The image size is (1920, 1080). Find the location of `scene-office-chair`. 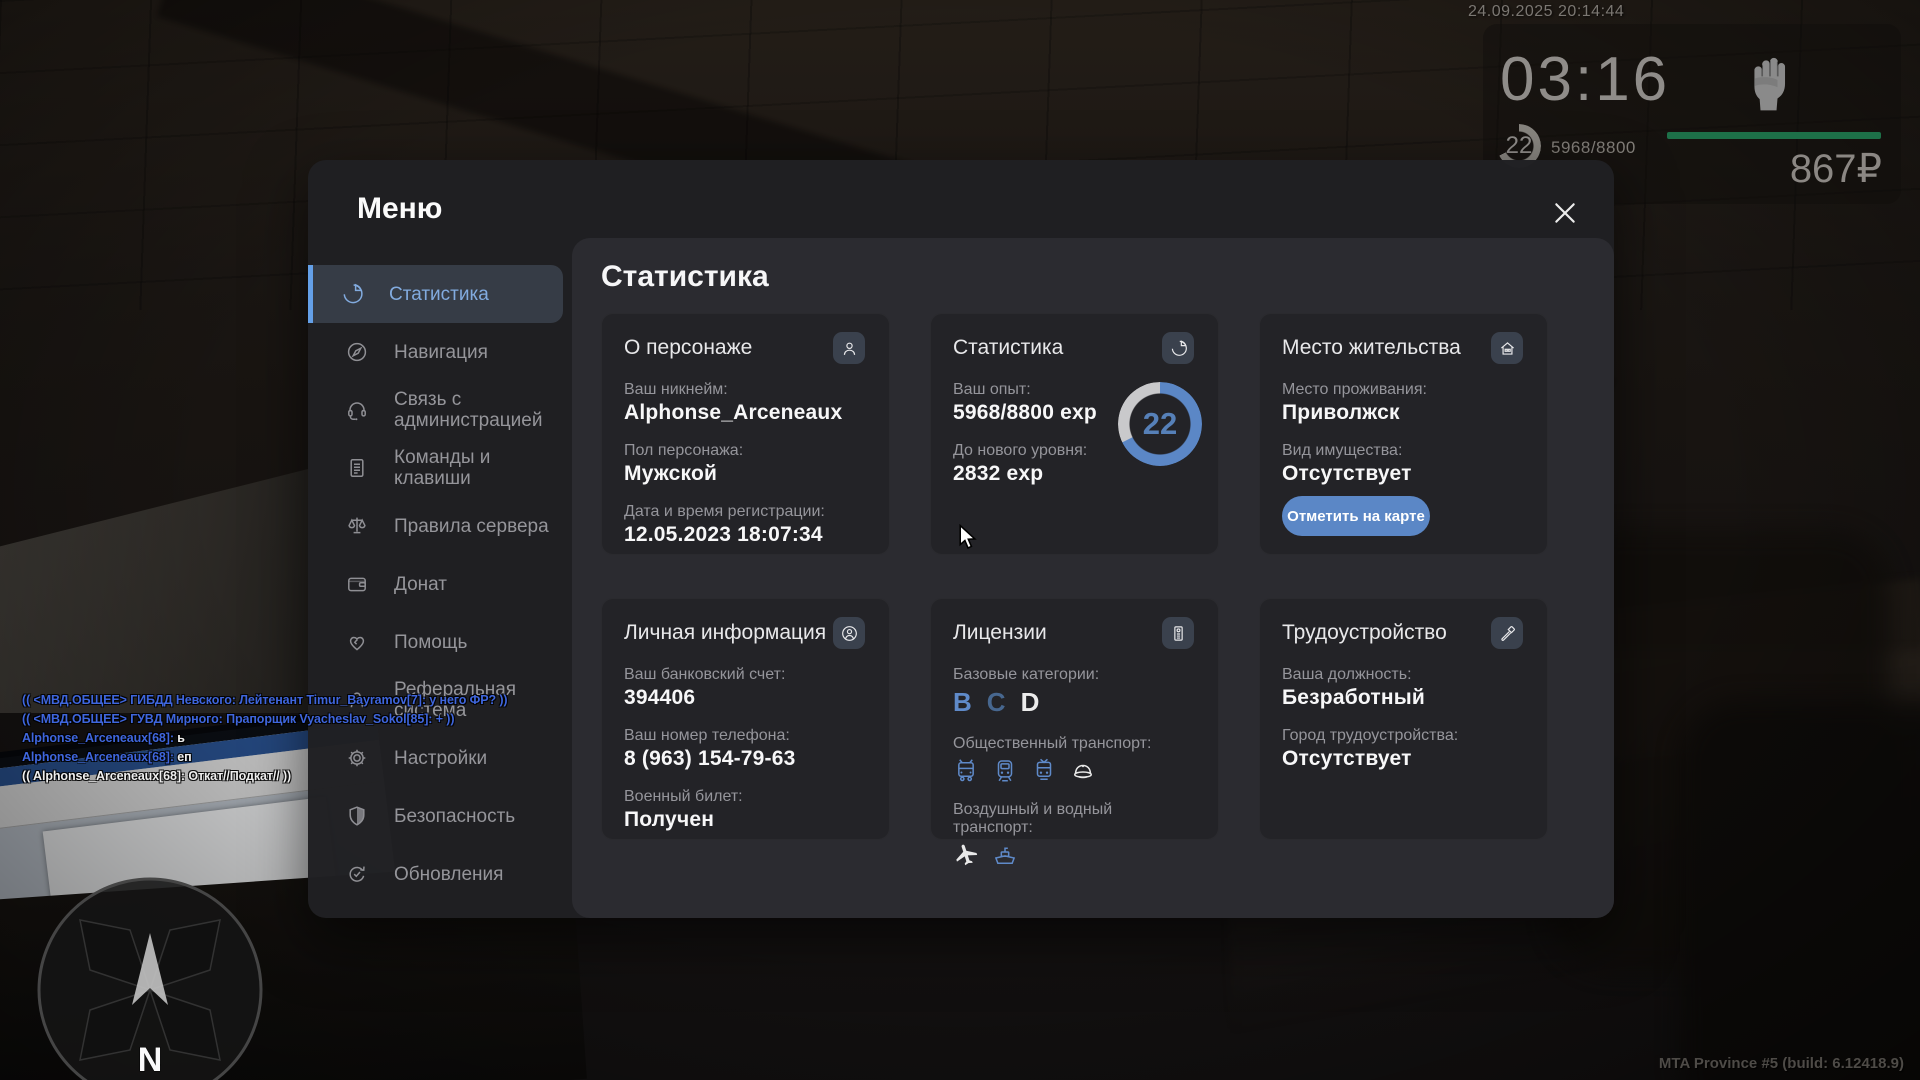

scene-office-chair is located at coordinates (1800, 890).